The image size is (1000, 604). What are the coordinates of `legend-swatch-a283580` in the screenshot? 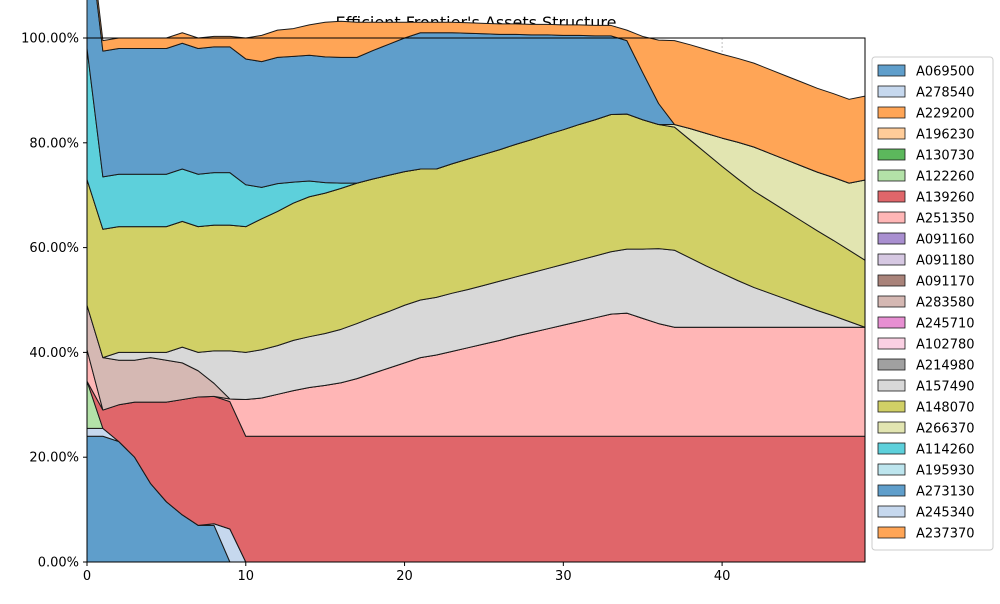 It's located at (891, 301).